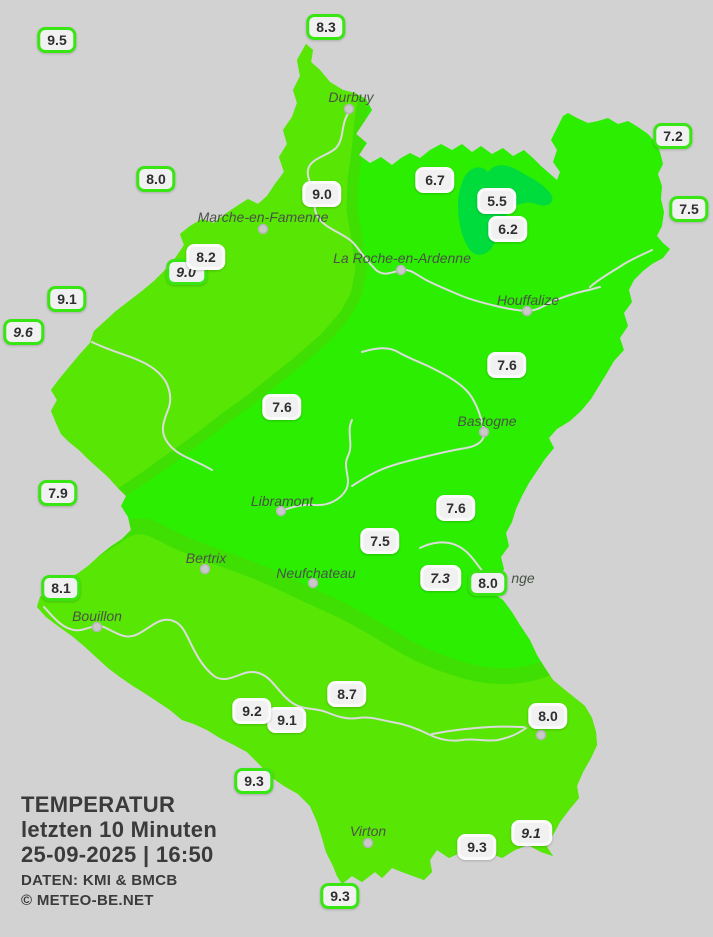  Describe the element at coordinates (316, 465) in the screenshot. I see `river-libramont` at that location.